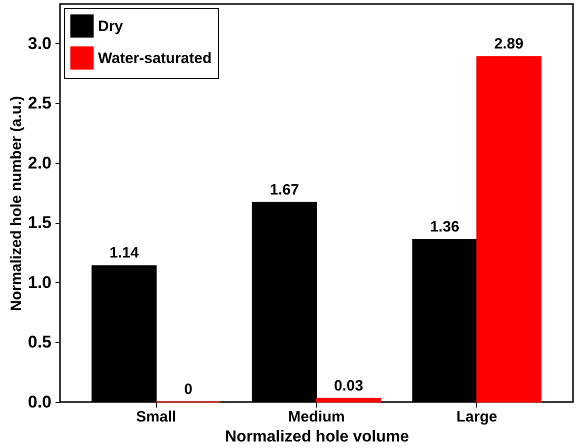  Describe the element at coordinates (40, 282) in the screenshot. I see `y-tick-label: 1.0` at that location.